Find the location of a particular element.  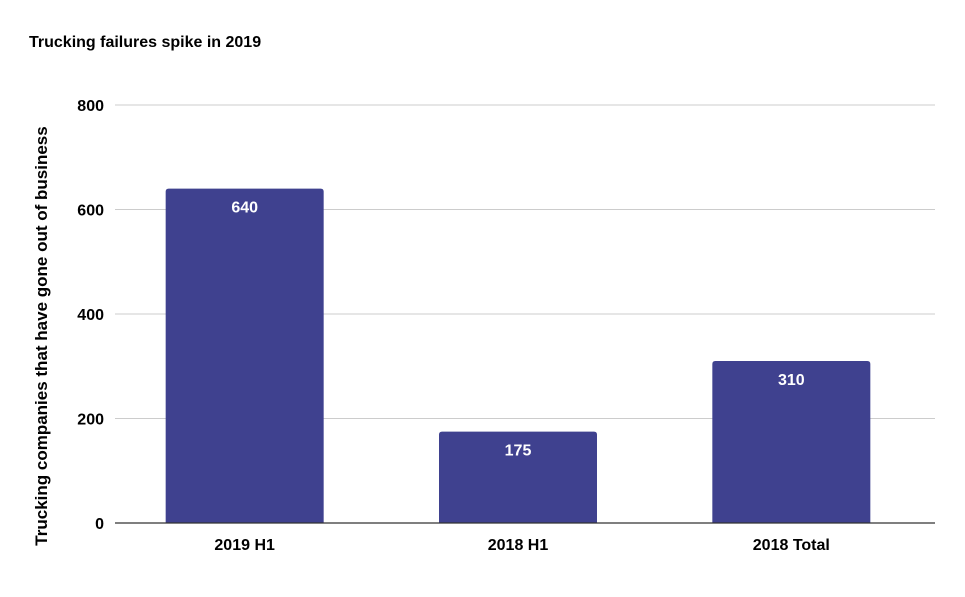

data-label: 175 is located at coordinates (518, 451).